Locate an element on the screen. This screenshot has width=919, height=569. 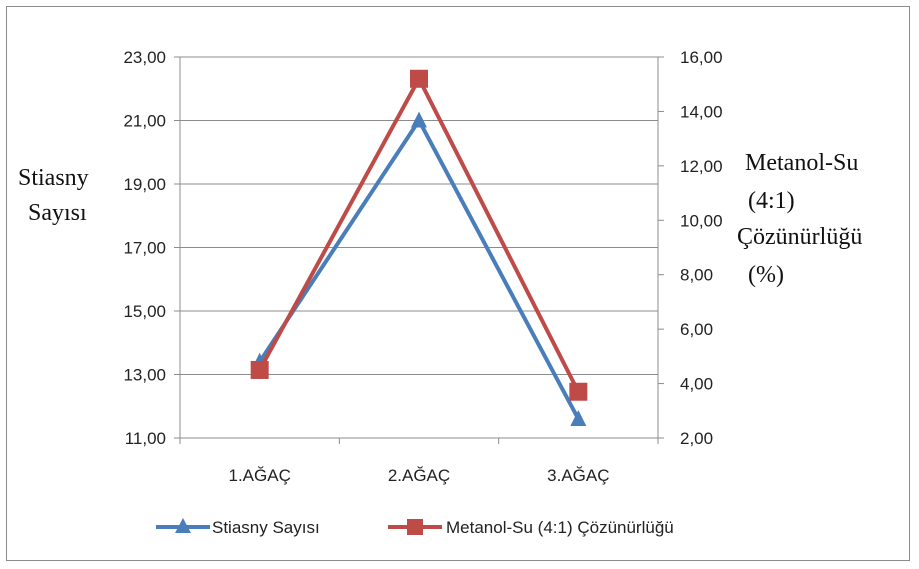
legend-metanol-label: Metanol-Su (4:1) Çözünürlüğü is located at coordinates (560, 527).